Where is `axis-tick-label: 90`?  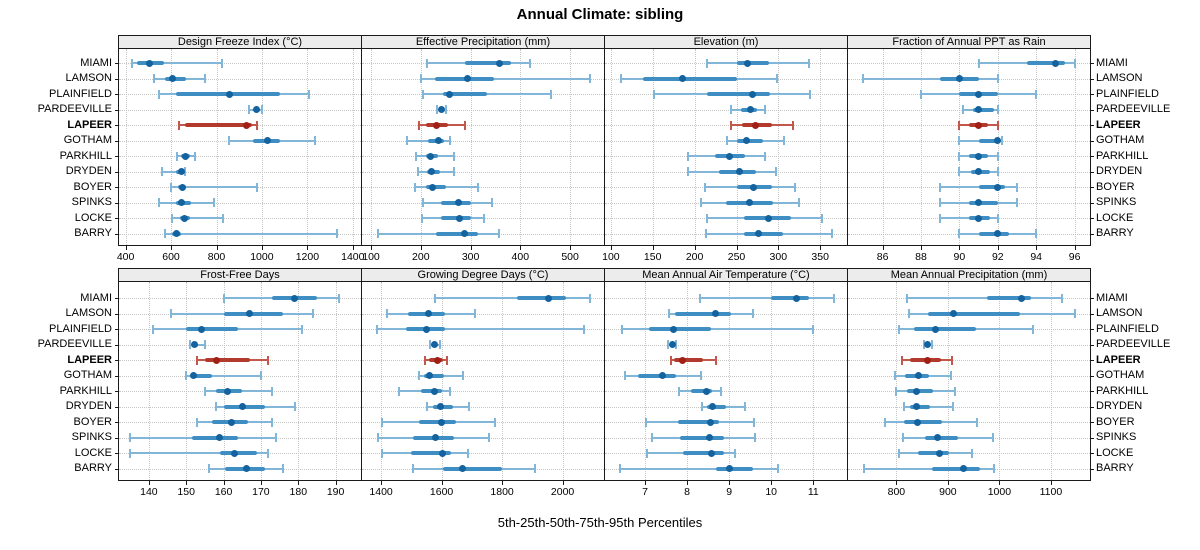 axis-tick-label: 90 is located at coordinates (959, 257).